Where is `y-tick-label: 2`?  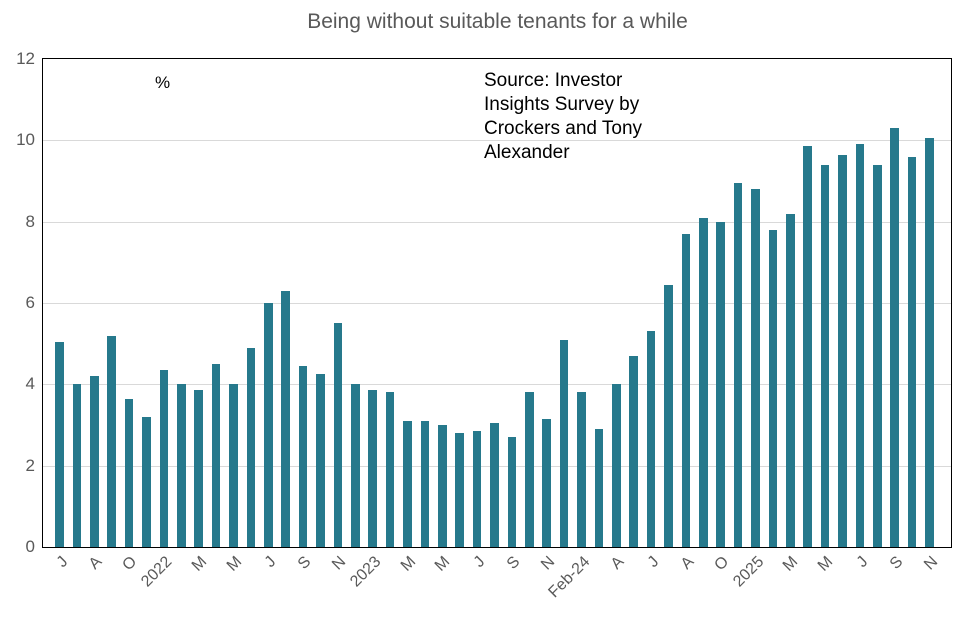 y-tick-label: 2 is located at coordinates (30, 465).